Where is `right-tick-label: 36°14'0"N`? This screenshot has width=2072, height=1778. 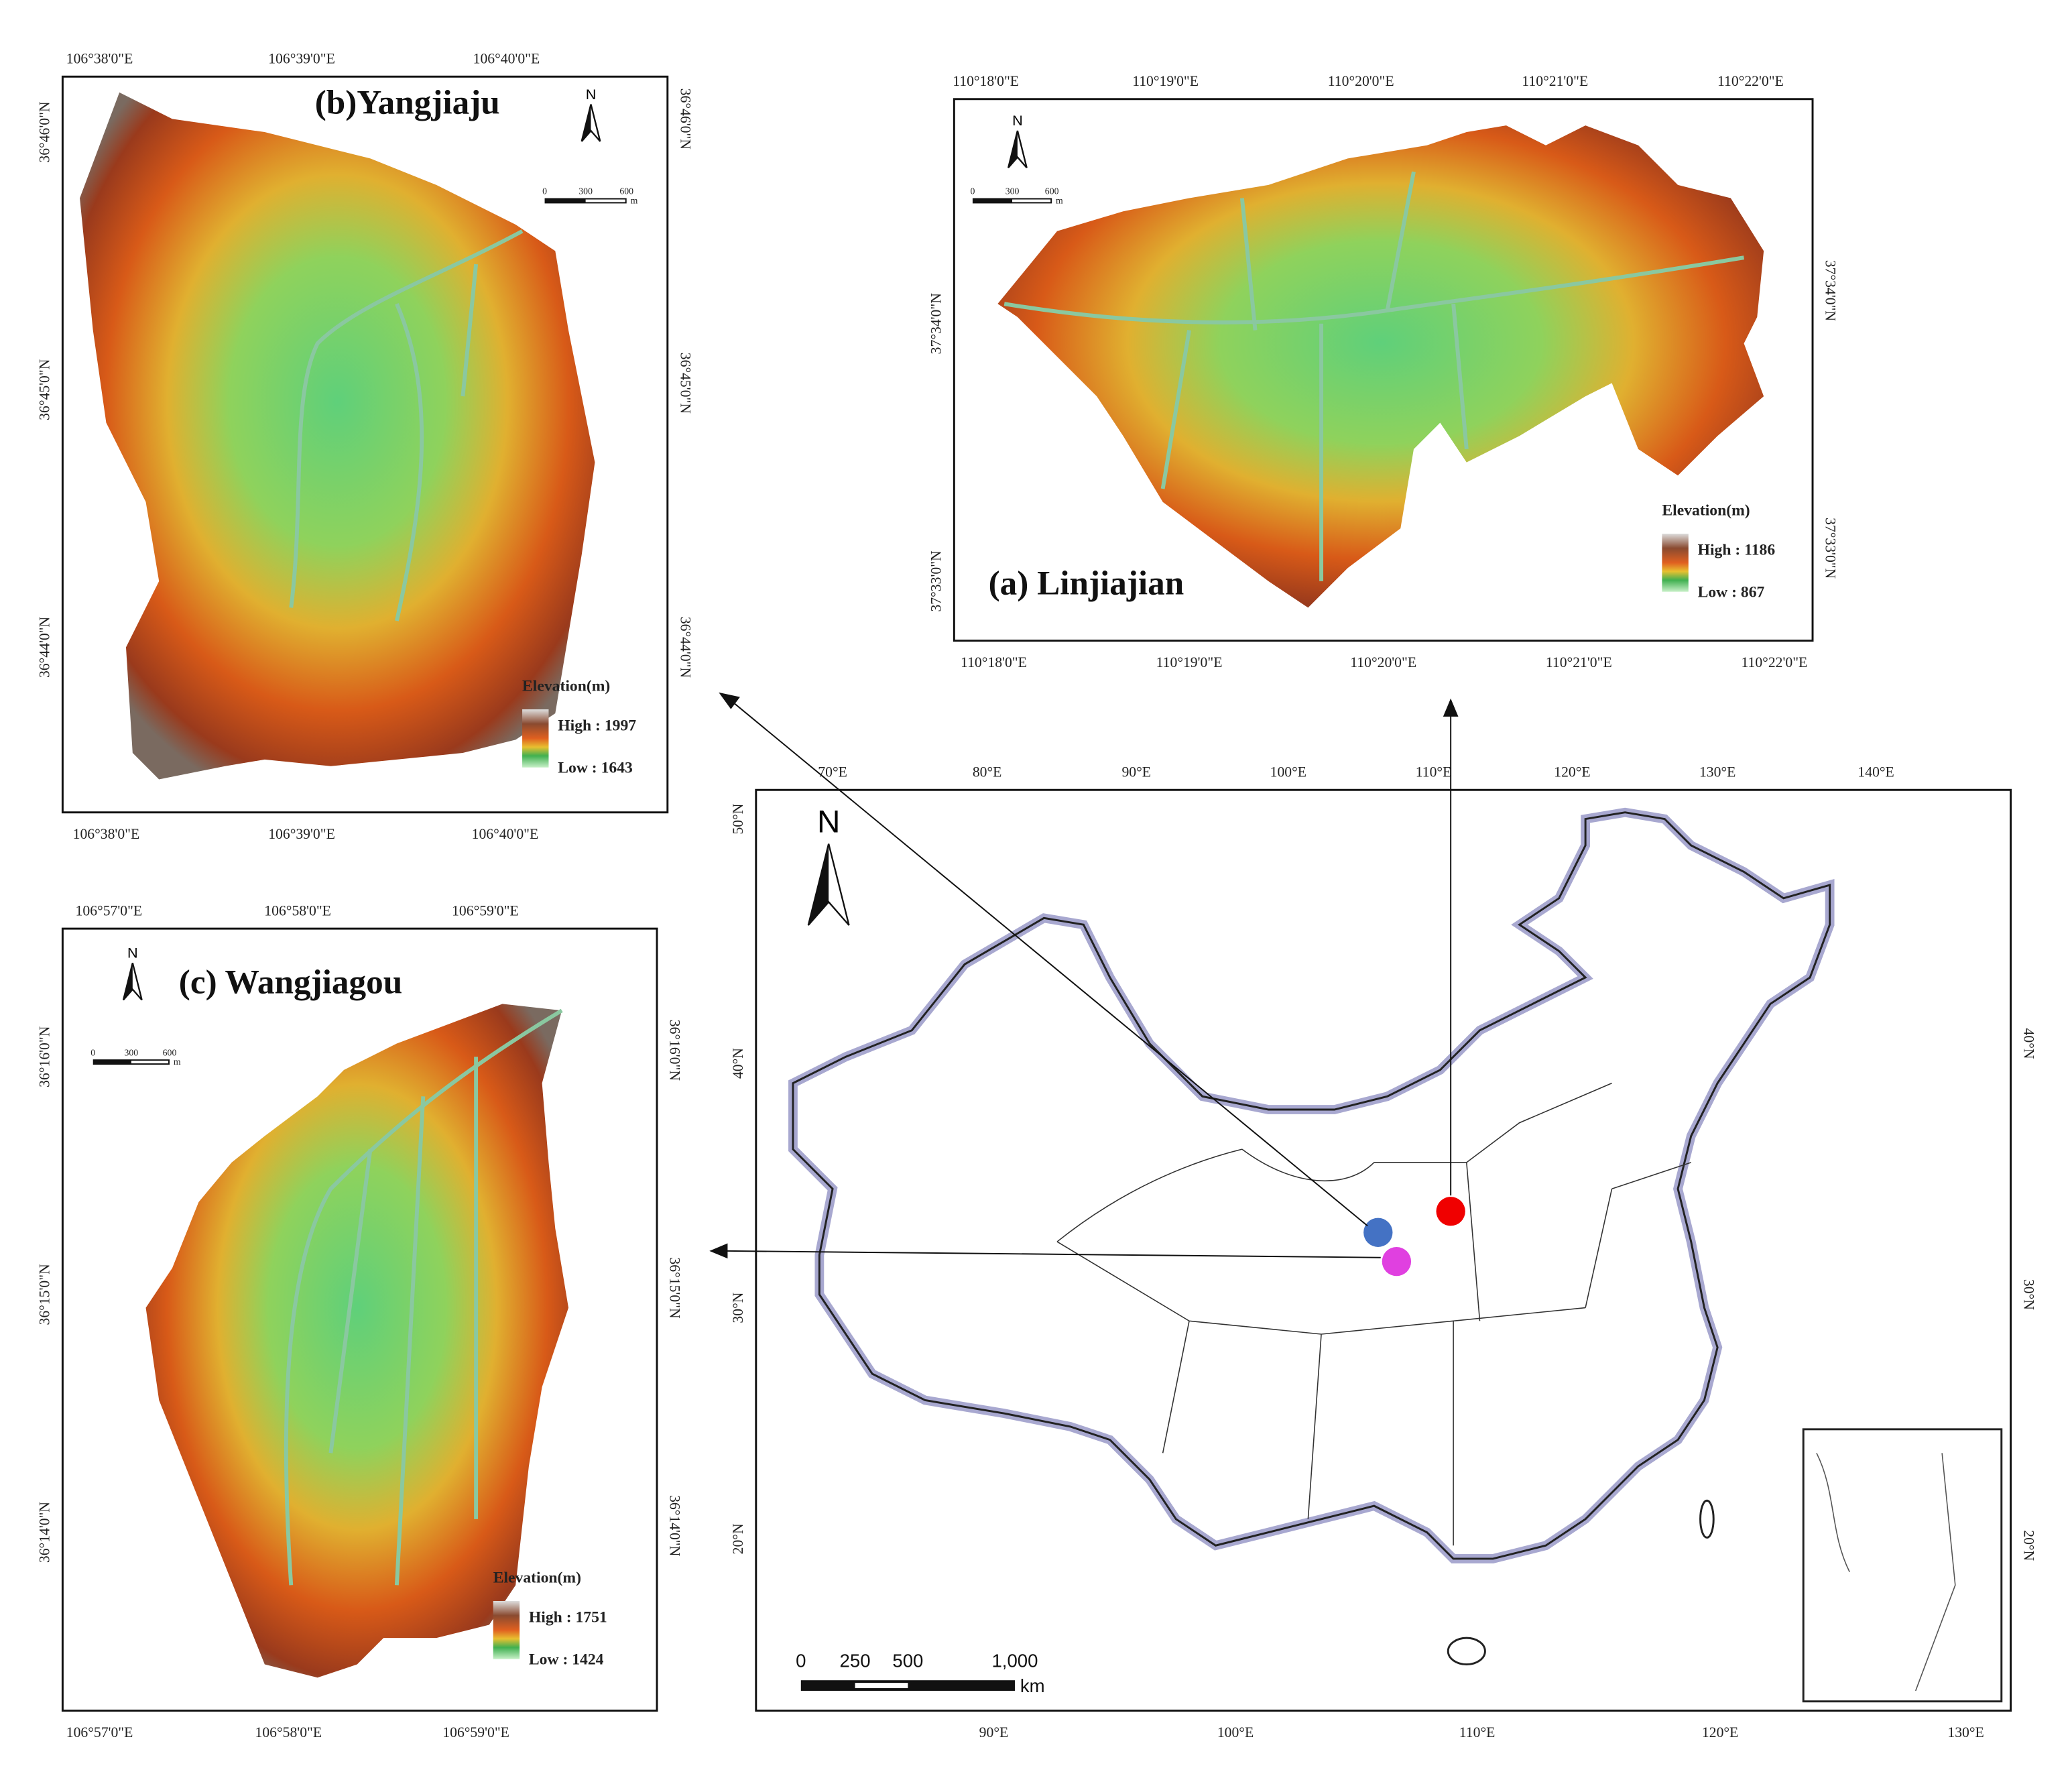
right-tick-label: 36°14'0"N is located at coordinates (675, 1526).